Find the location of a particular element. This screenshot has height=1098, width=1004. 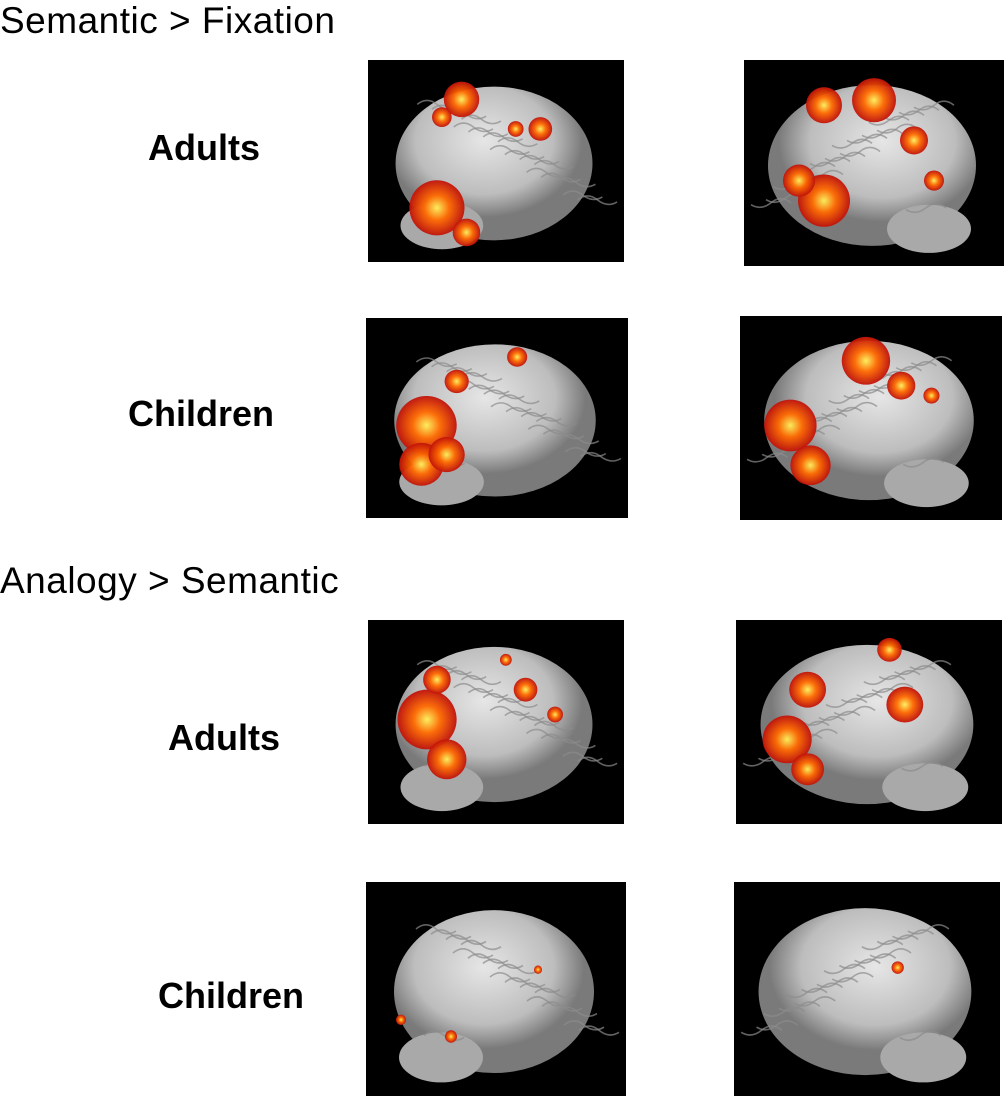

cerebrum-shape is located at coordinates (494, 992).